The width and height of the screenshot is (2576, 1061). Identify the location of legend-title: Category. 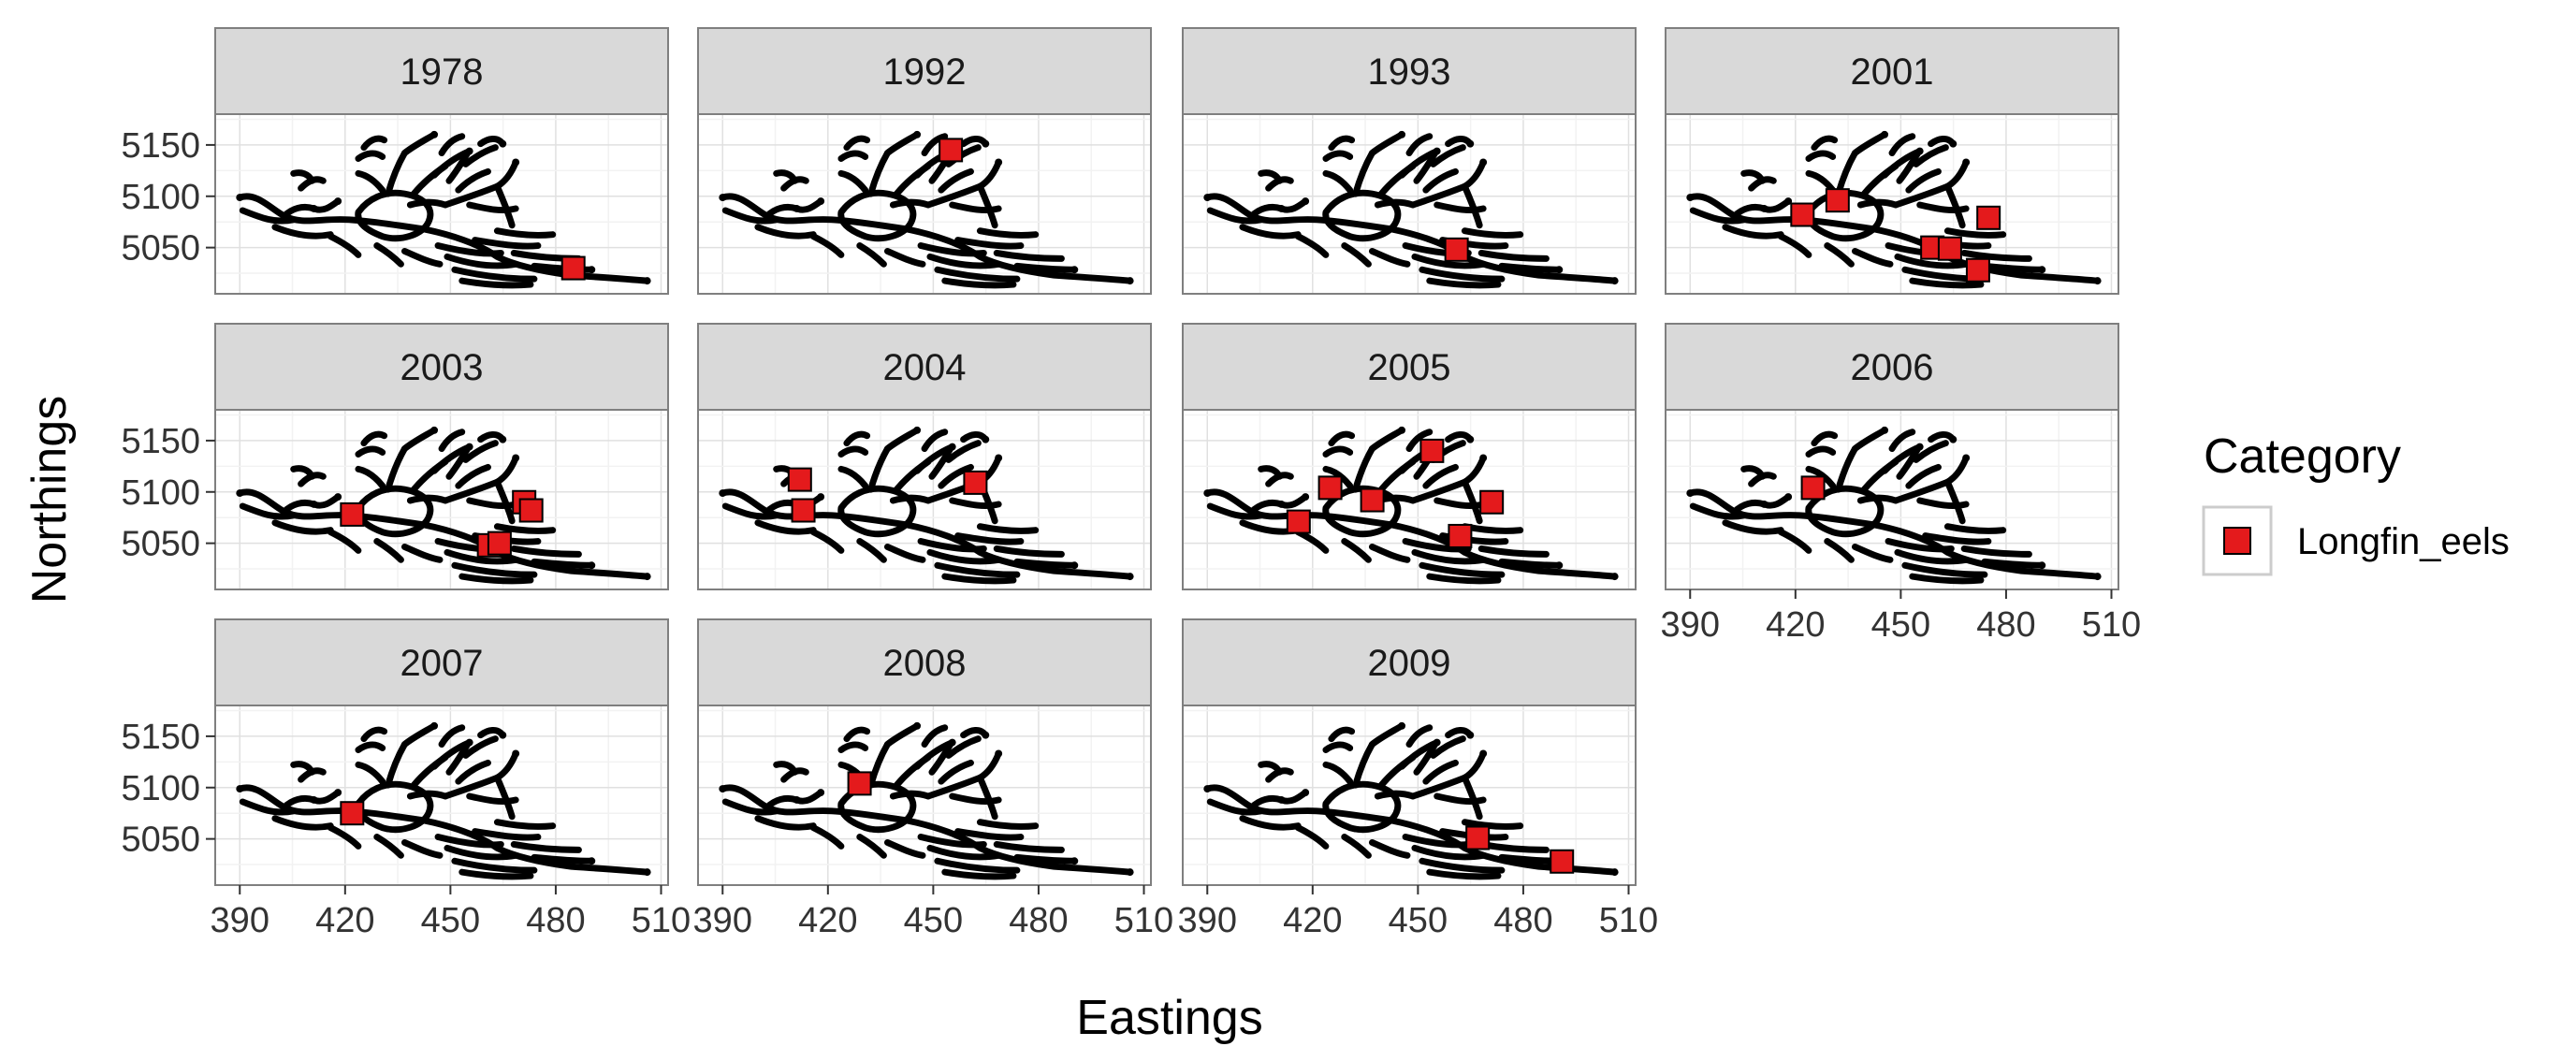
(2302, 456).